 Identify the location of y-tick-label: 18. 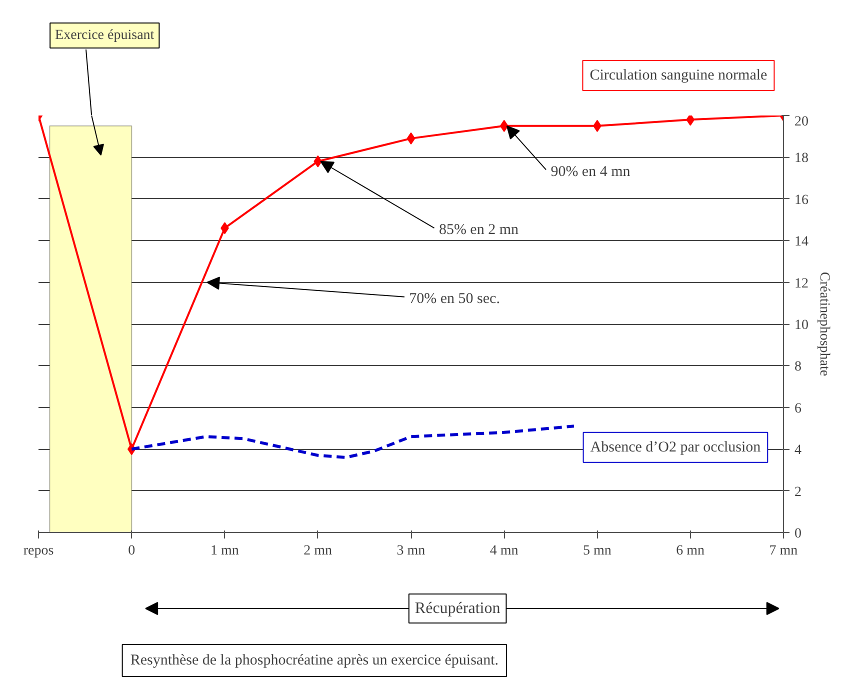
(801, 158).